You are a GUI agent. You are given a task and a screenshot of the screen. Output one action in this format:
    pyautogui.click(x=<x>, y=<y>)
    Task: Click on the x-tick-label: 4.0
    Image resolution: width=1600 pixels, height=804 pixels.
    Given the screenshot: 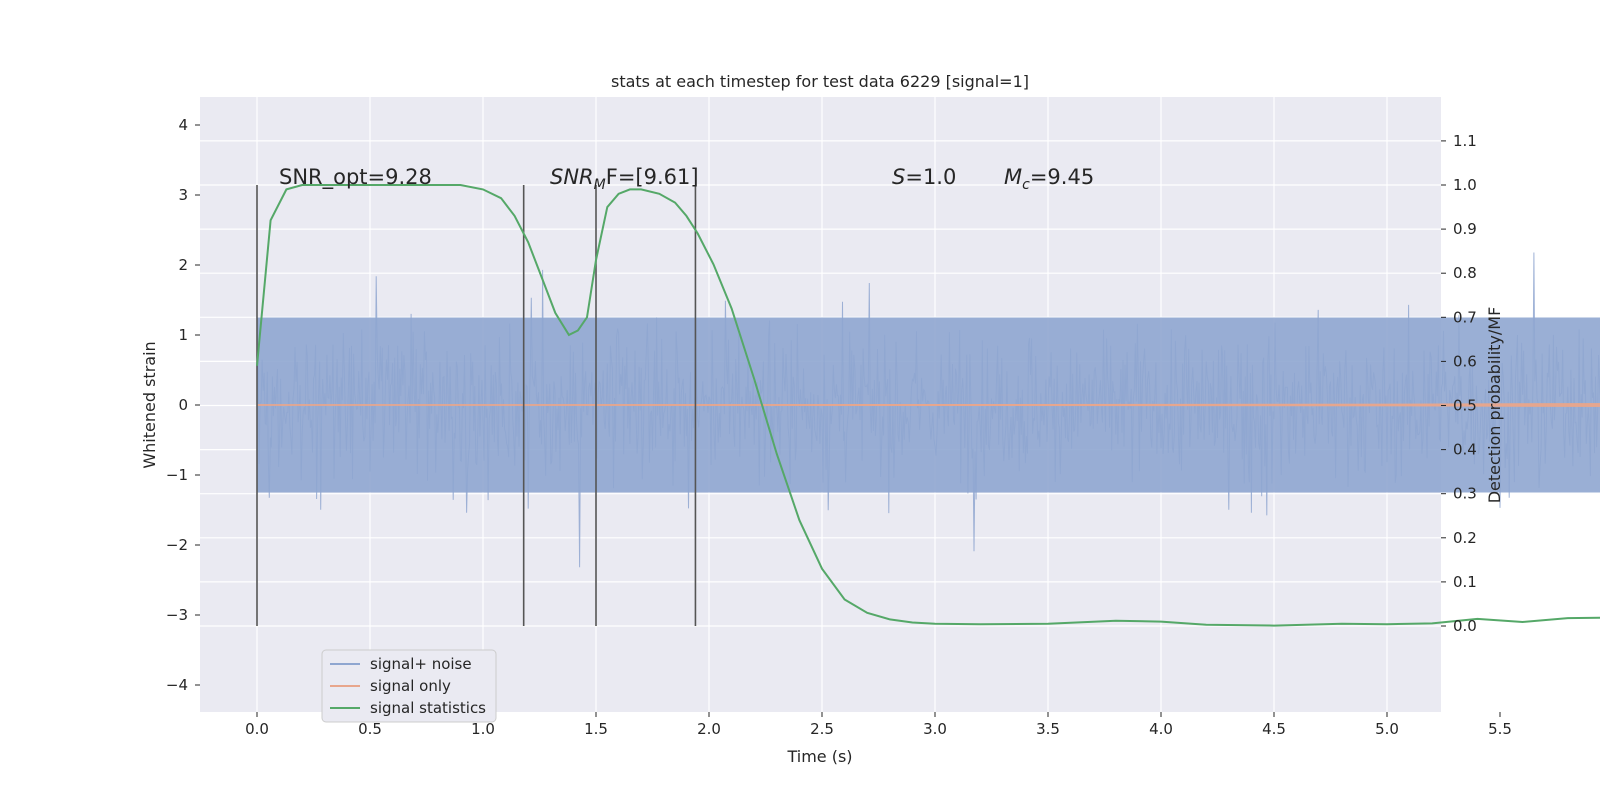 What is the action you would take?
    pyautogui.click(x=1161, y=729)
    